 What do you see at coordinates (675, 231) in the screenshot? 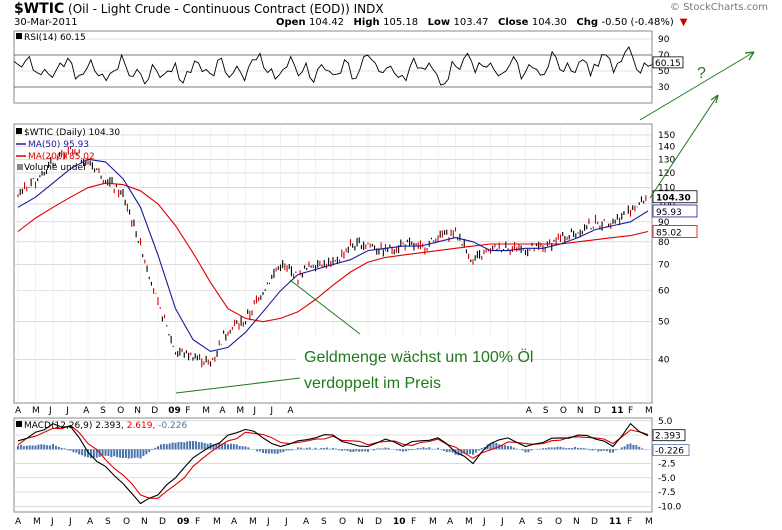
I see `ma200-value-box` at bounding box center [675, 231].